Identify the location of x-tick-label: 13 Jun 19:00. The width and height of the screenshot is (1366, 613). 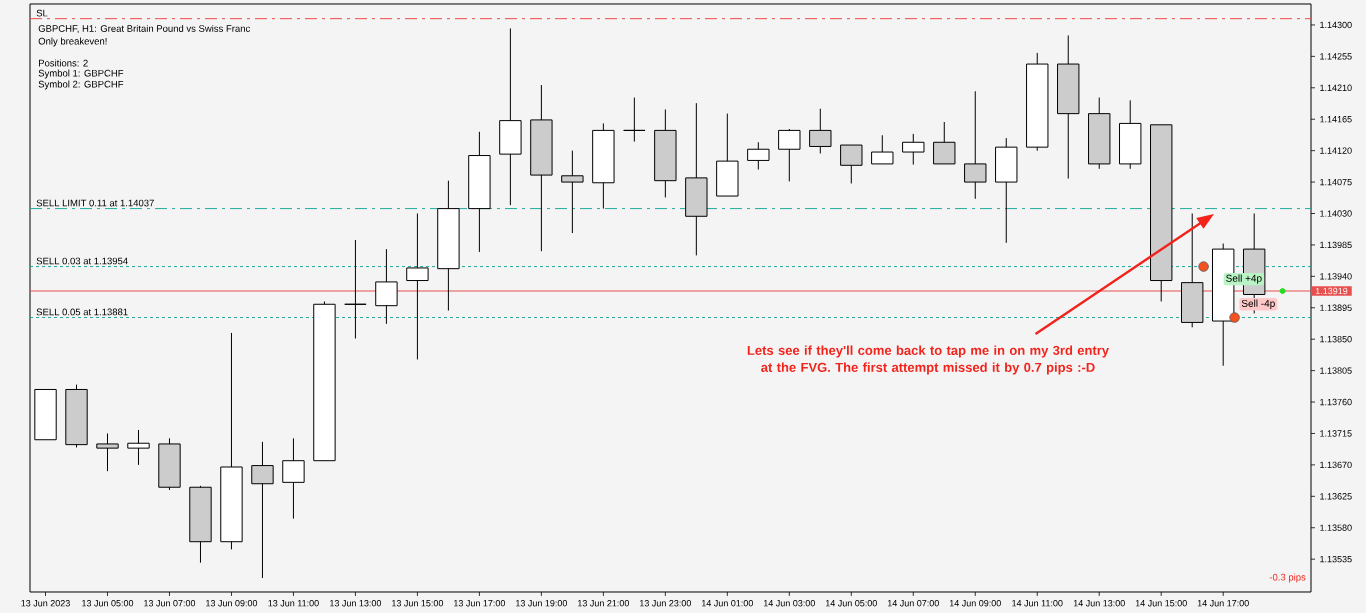
(542, 603).